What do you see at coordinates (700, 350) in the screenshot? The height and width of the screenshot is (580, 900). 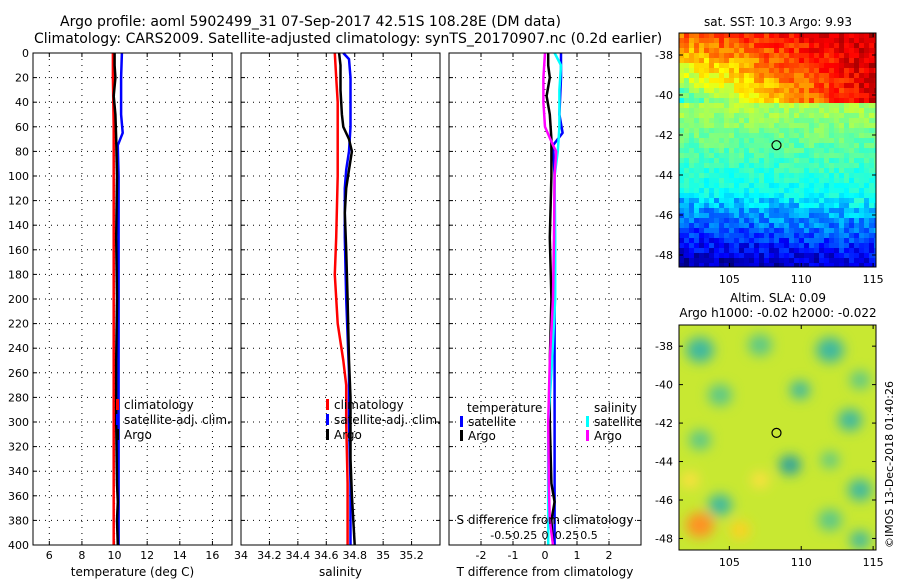 I see `sla-anomaly` at bounding box center [700, 350].